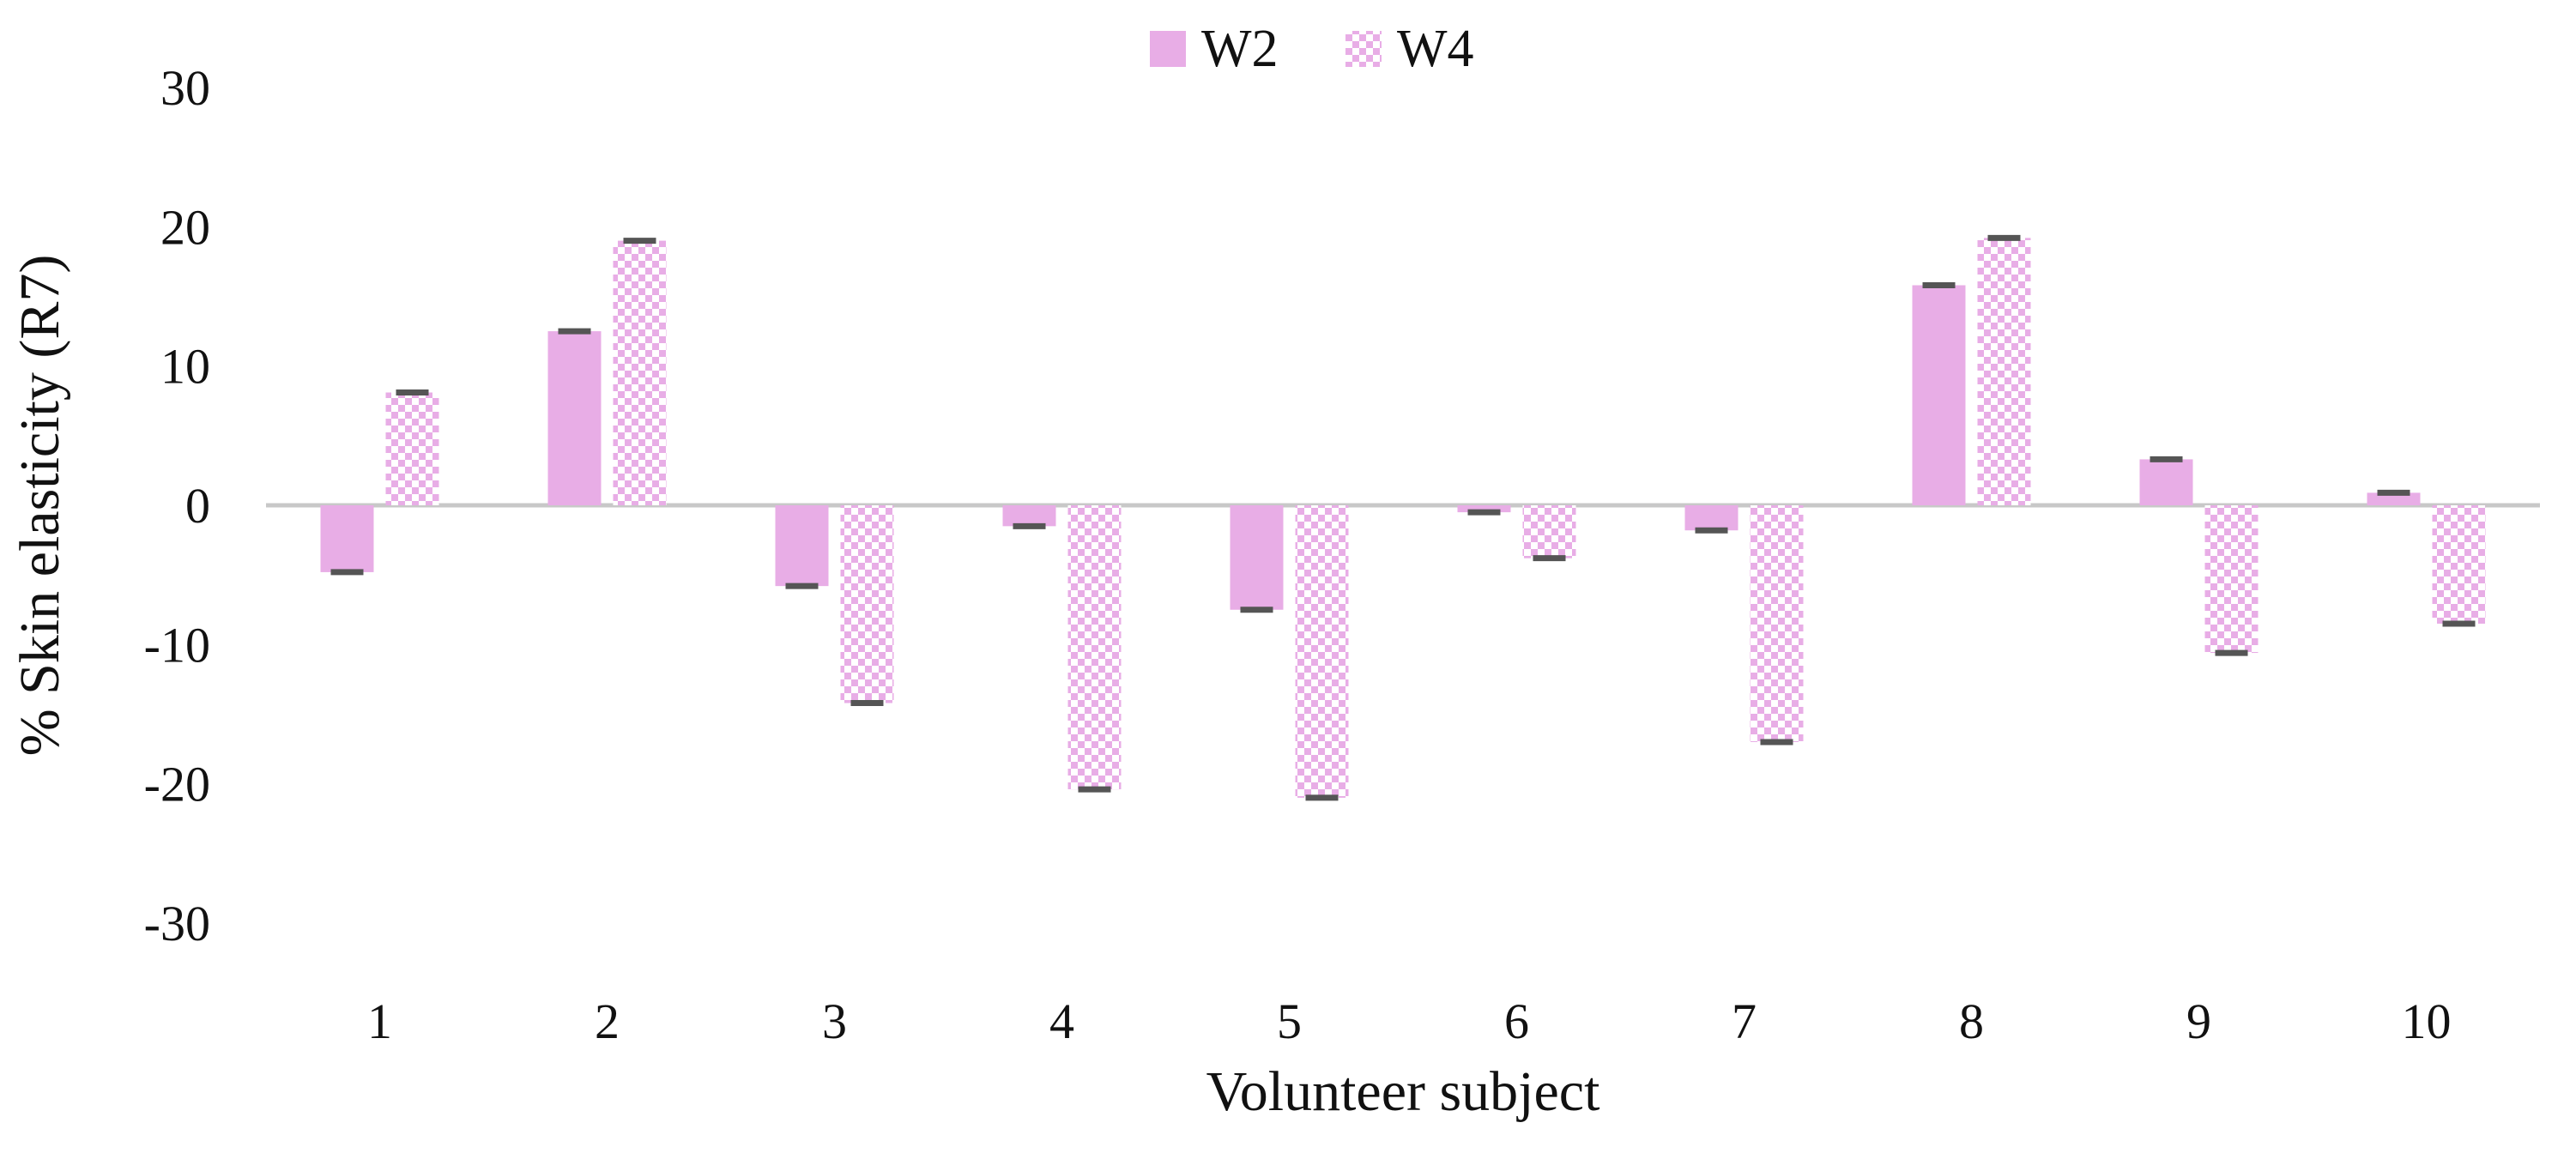  Describe the element at coordinates (177, 505) in the screenshot. I see `y-axis-ticks: 30 20 10 0 -10 -20 -30` at that location.